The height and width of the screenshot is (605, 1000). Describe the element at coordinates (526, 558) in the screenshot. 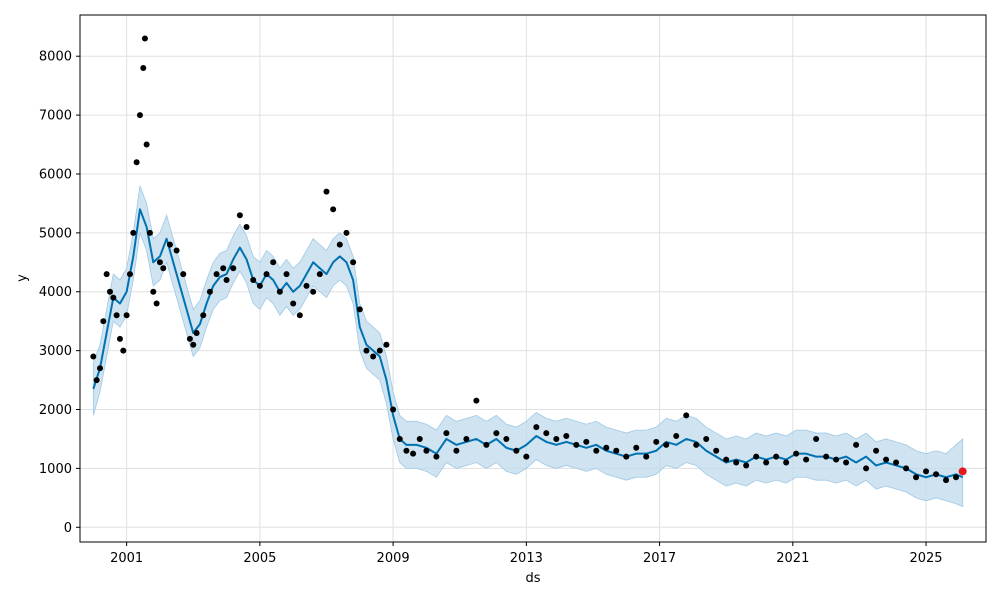

I see `x-tick-label: 2013` at that location.